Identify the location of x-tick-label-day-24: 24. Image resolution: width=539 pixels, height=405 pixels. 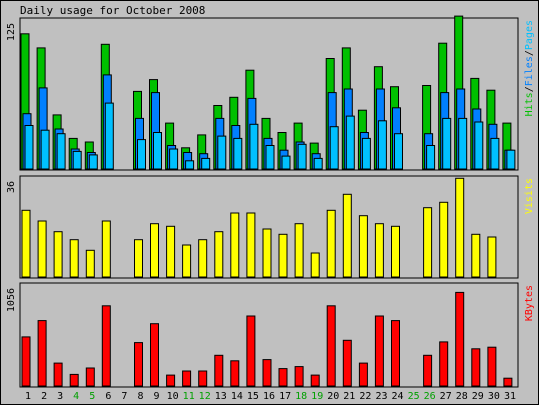
(397, 396).